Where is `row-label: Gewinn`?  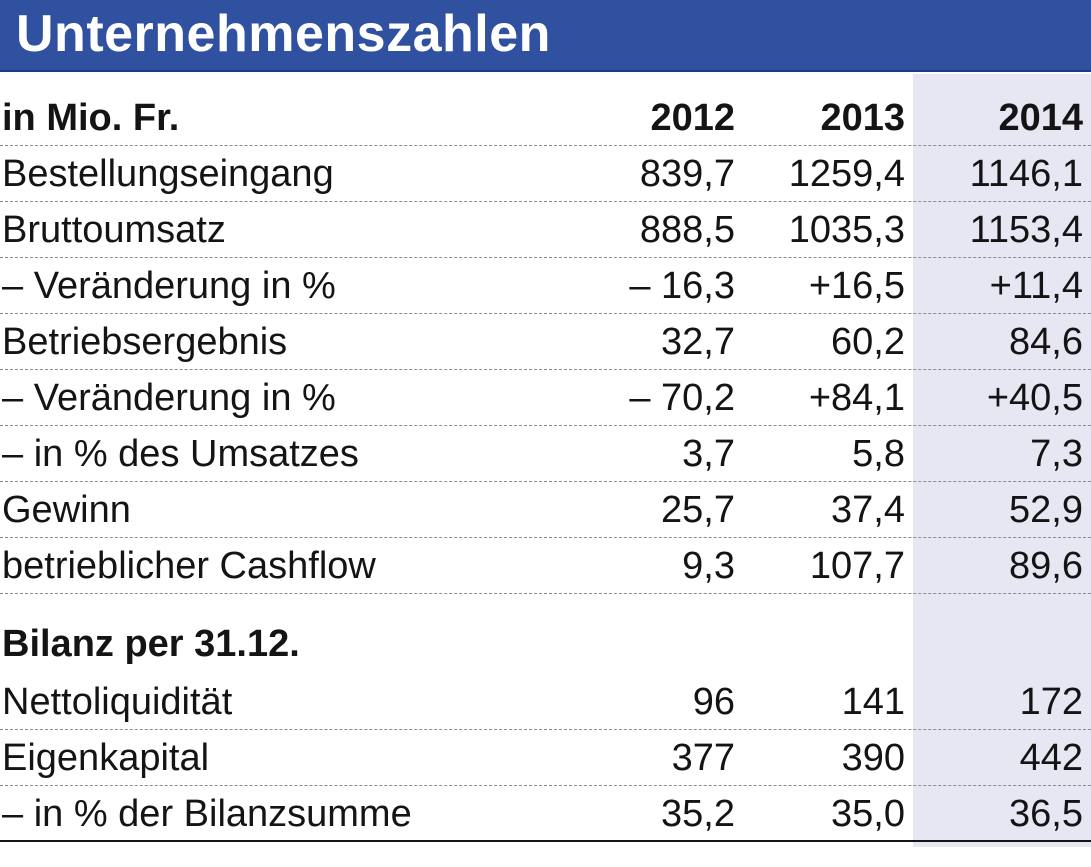
row-label: Gewinn is located at coordinates (66, 510).